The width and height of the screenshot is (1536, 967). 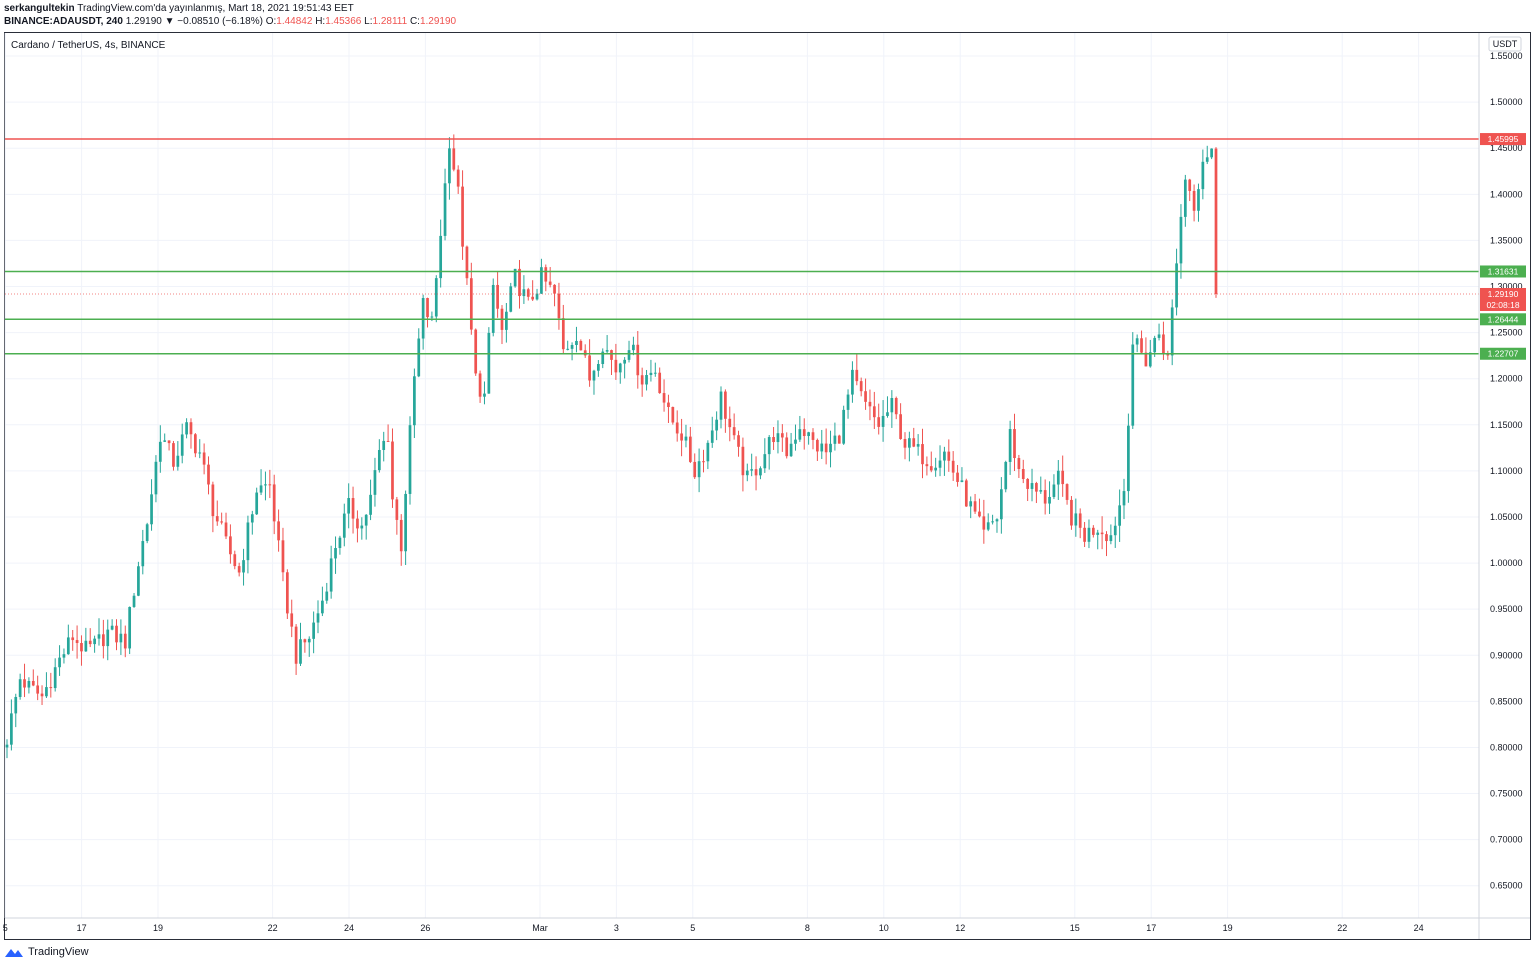 I want to click on support-price-tag, so click(x=1503, y=271).